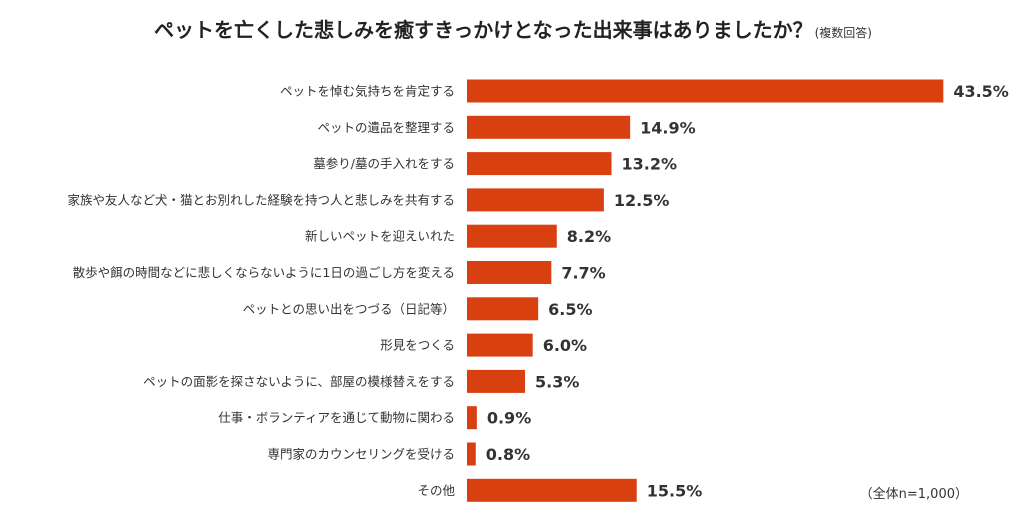 This screenshot has height=529, width=1026. What do you see at coordinates (261, 199) in the screenshot?
I see `category-label: 家族や友人など犬・猫とお別れした経験を持つ人と悲しみを共有する` at bounding box center [261, 199].